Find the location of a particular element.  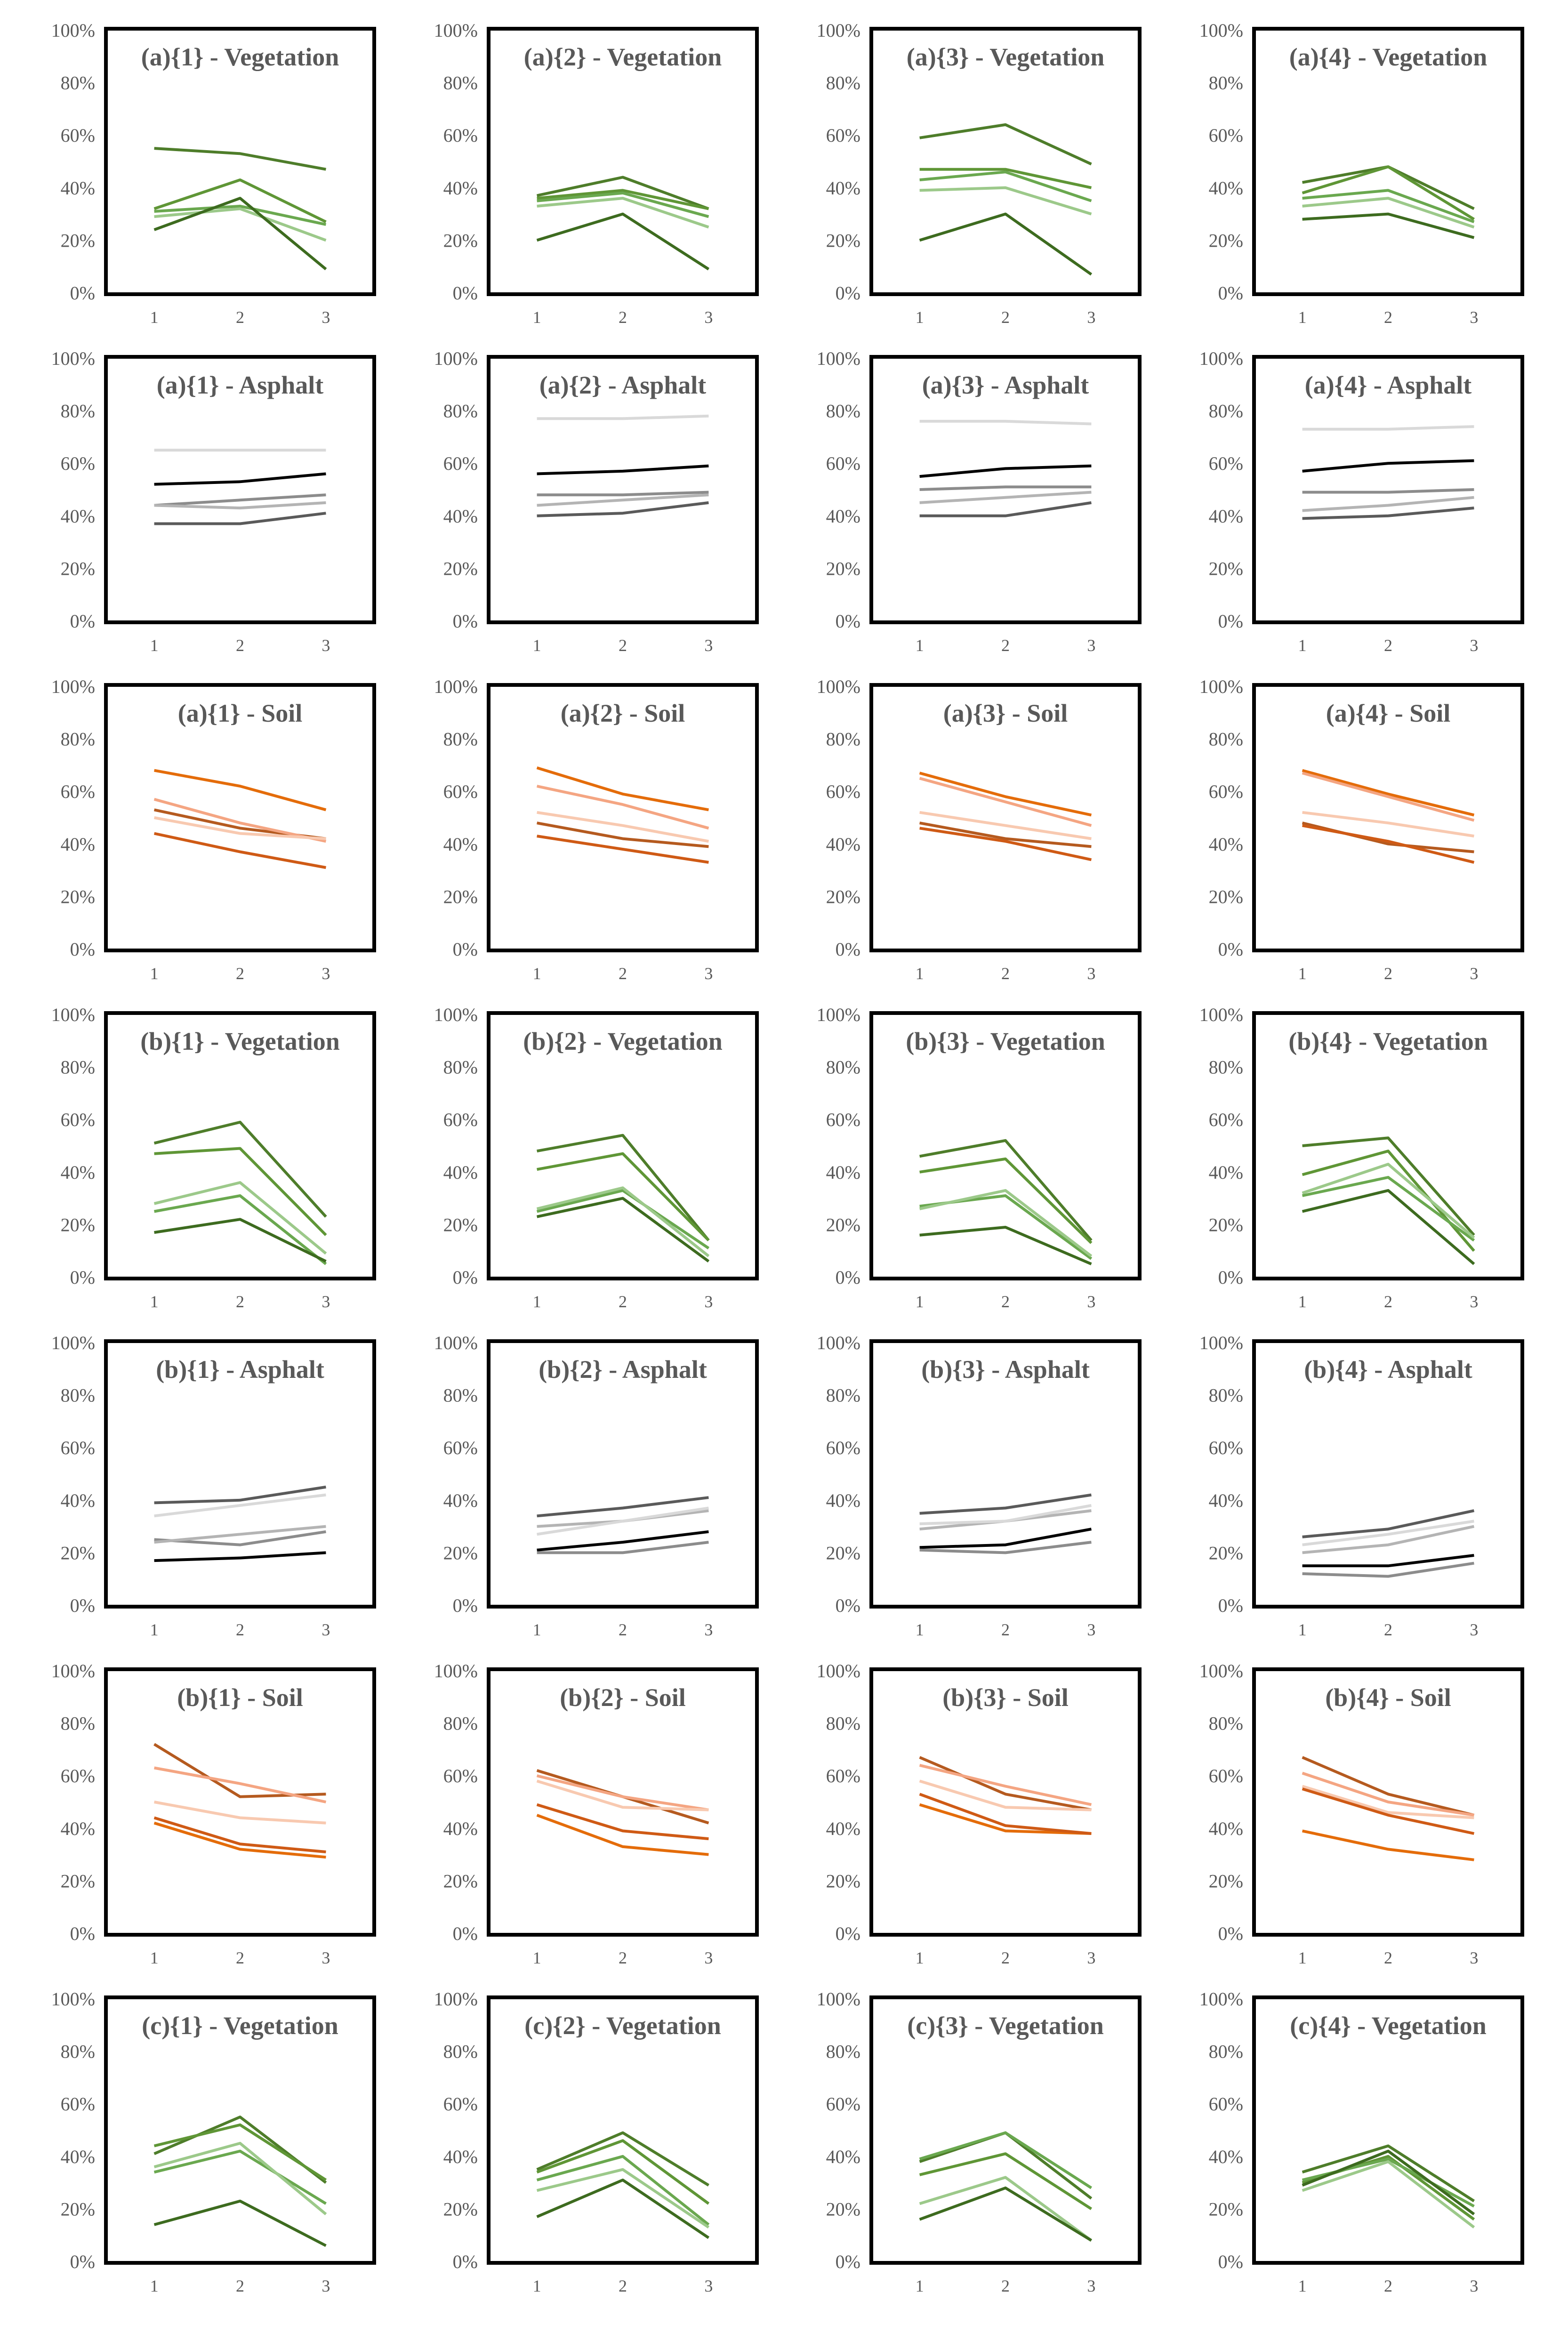

chart-title: (a){4} - Asphalt is located at coordinates (1388, 385).